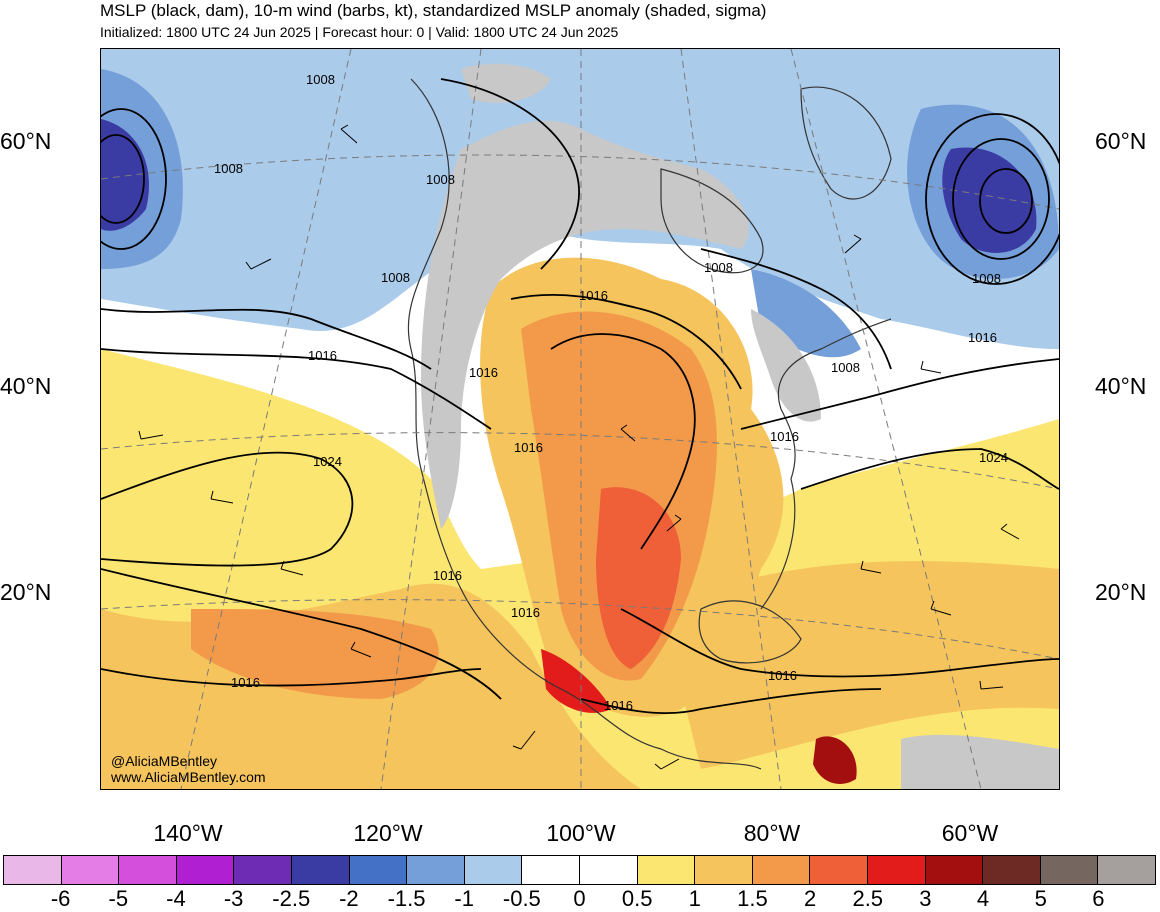 Image resolution: width=1160 pixels, height=912 pixels. I want to click on terrain-mask-east, so click(786, 365).